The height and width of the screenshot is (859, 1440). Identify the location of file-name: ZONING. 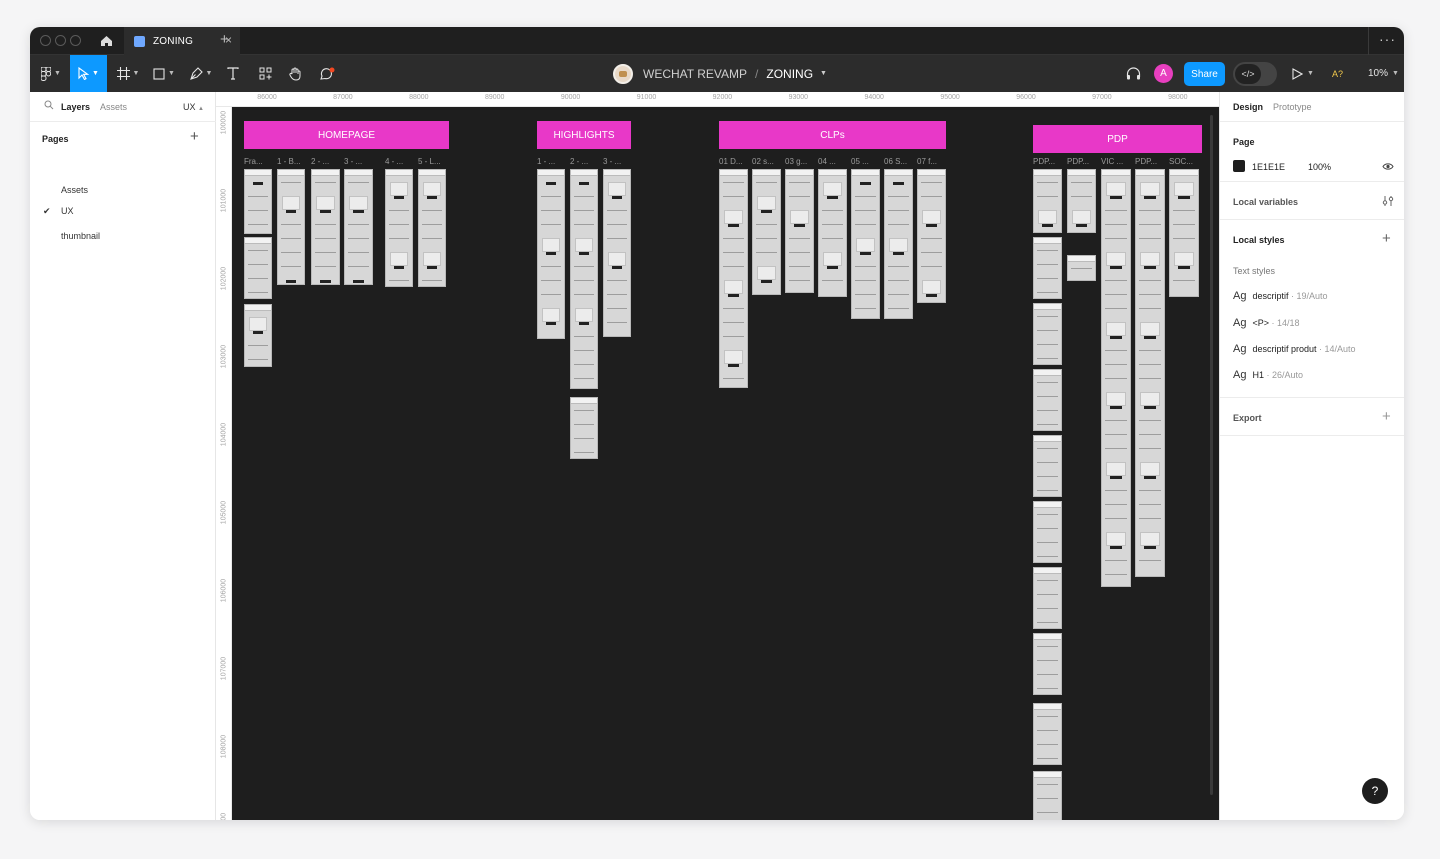
(790, 73).